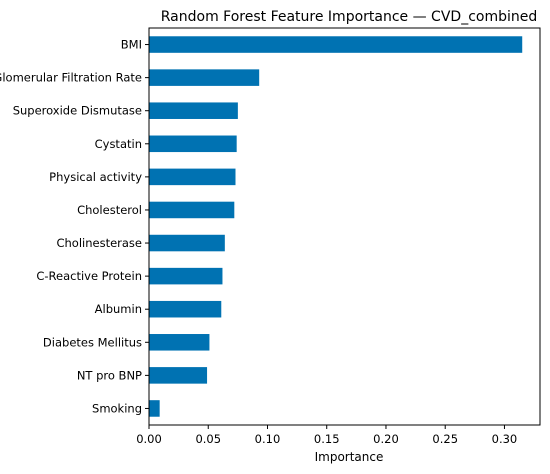 The image size is (550, 474). What do you see at coordinates (505, 439) in the screenshot?
I see `x-tick-label: 0.30` at bounding box center [505, 439].